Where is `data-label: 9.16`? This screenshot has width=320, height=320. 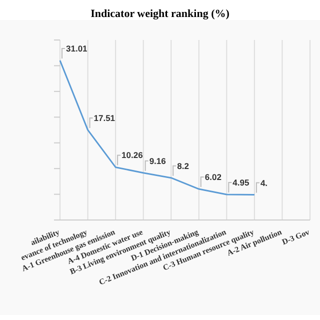
data-label: 9.16 is located at coordinates (157, 161).